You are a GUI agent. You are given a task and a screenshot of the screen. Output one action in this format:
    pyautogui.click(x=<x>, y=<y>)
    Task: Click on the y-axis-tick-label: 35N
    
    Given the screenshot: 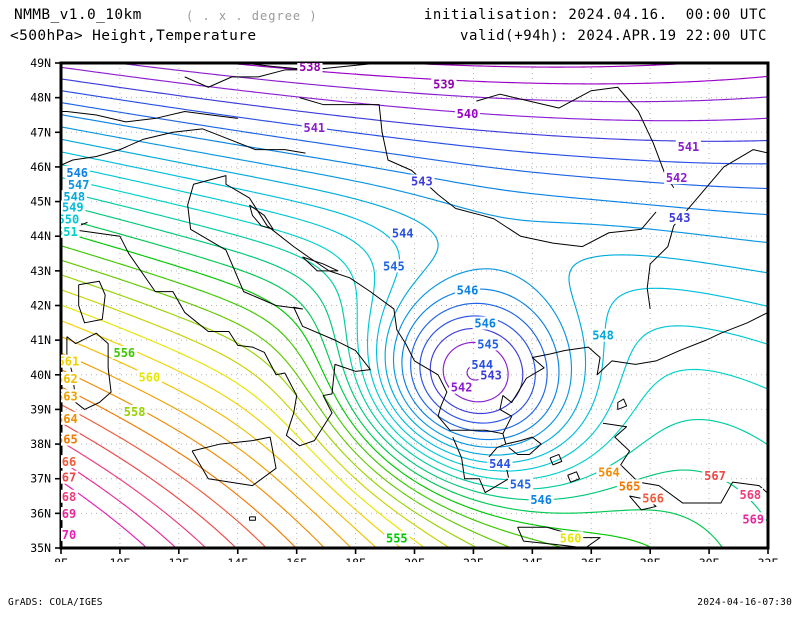 What is the action you would take?
    pyautogui.click(x=40, y=548)
    